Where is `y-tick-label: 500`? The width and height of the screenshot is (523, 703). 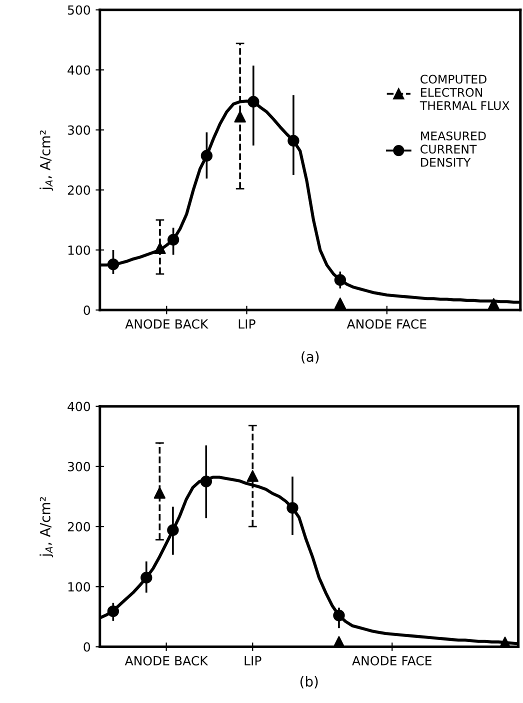 y-tick-label: 500 is located at coordinates (79, 10).